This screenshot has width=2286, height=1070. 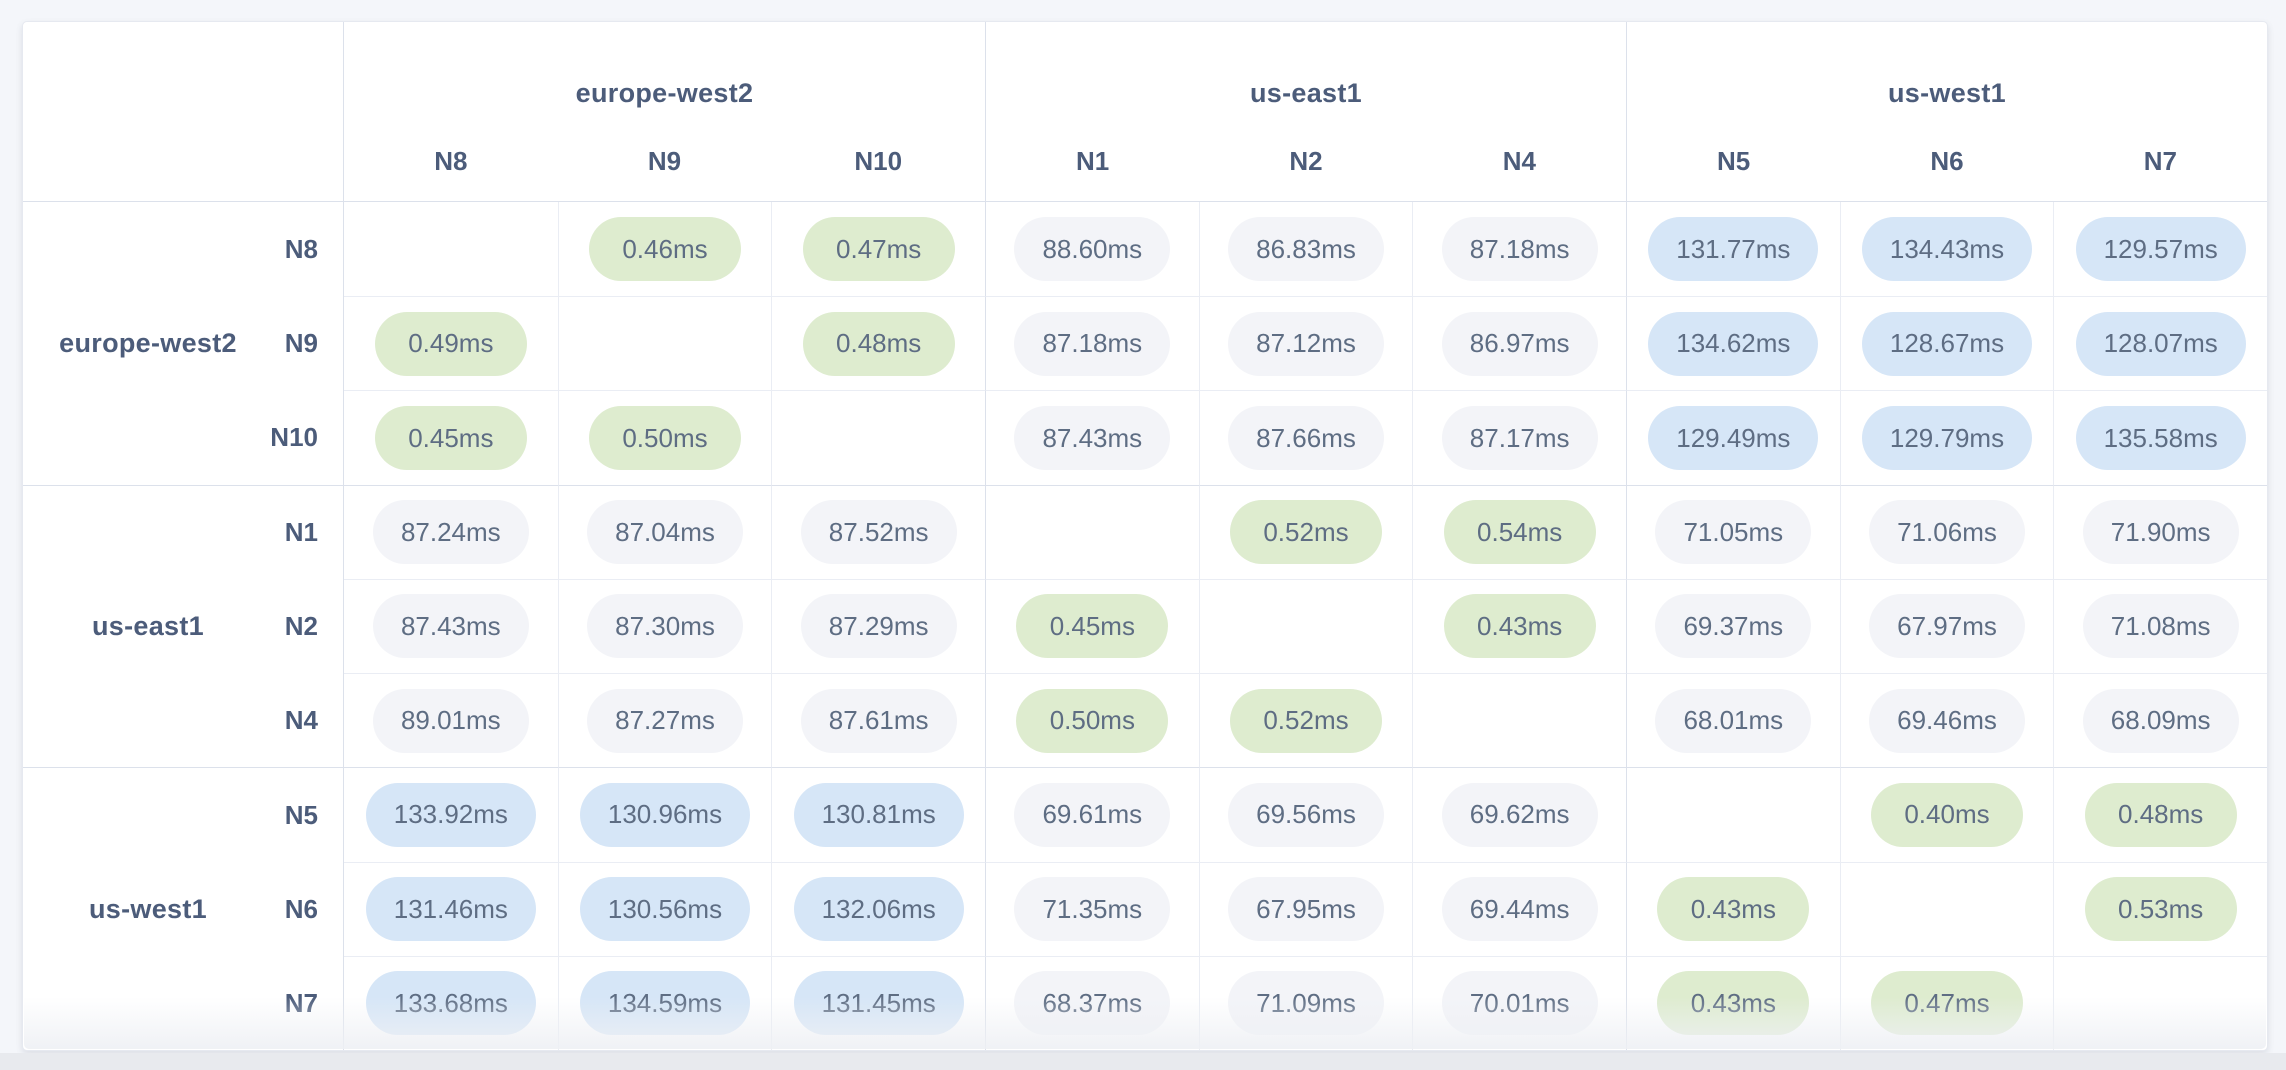 What do you see at coordinates (1306, 814) in the screenshot?
I see `latency-pill: 69.56ms` at bounding box center [1306, 814].